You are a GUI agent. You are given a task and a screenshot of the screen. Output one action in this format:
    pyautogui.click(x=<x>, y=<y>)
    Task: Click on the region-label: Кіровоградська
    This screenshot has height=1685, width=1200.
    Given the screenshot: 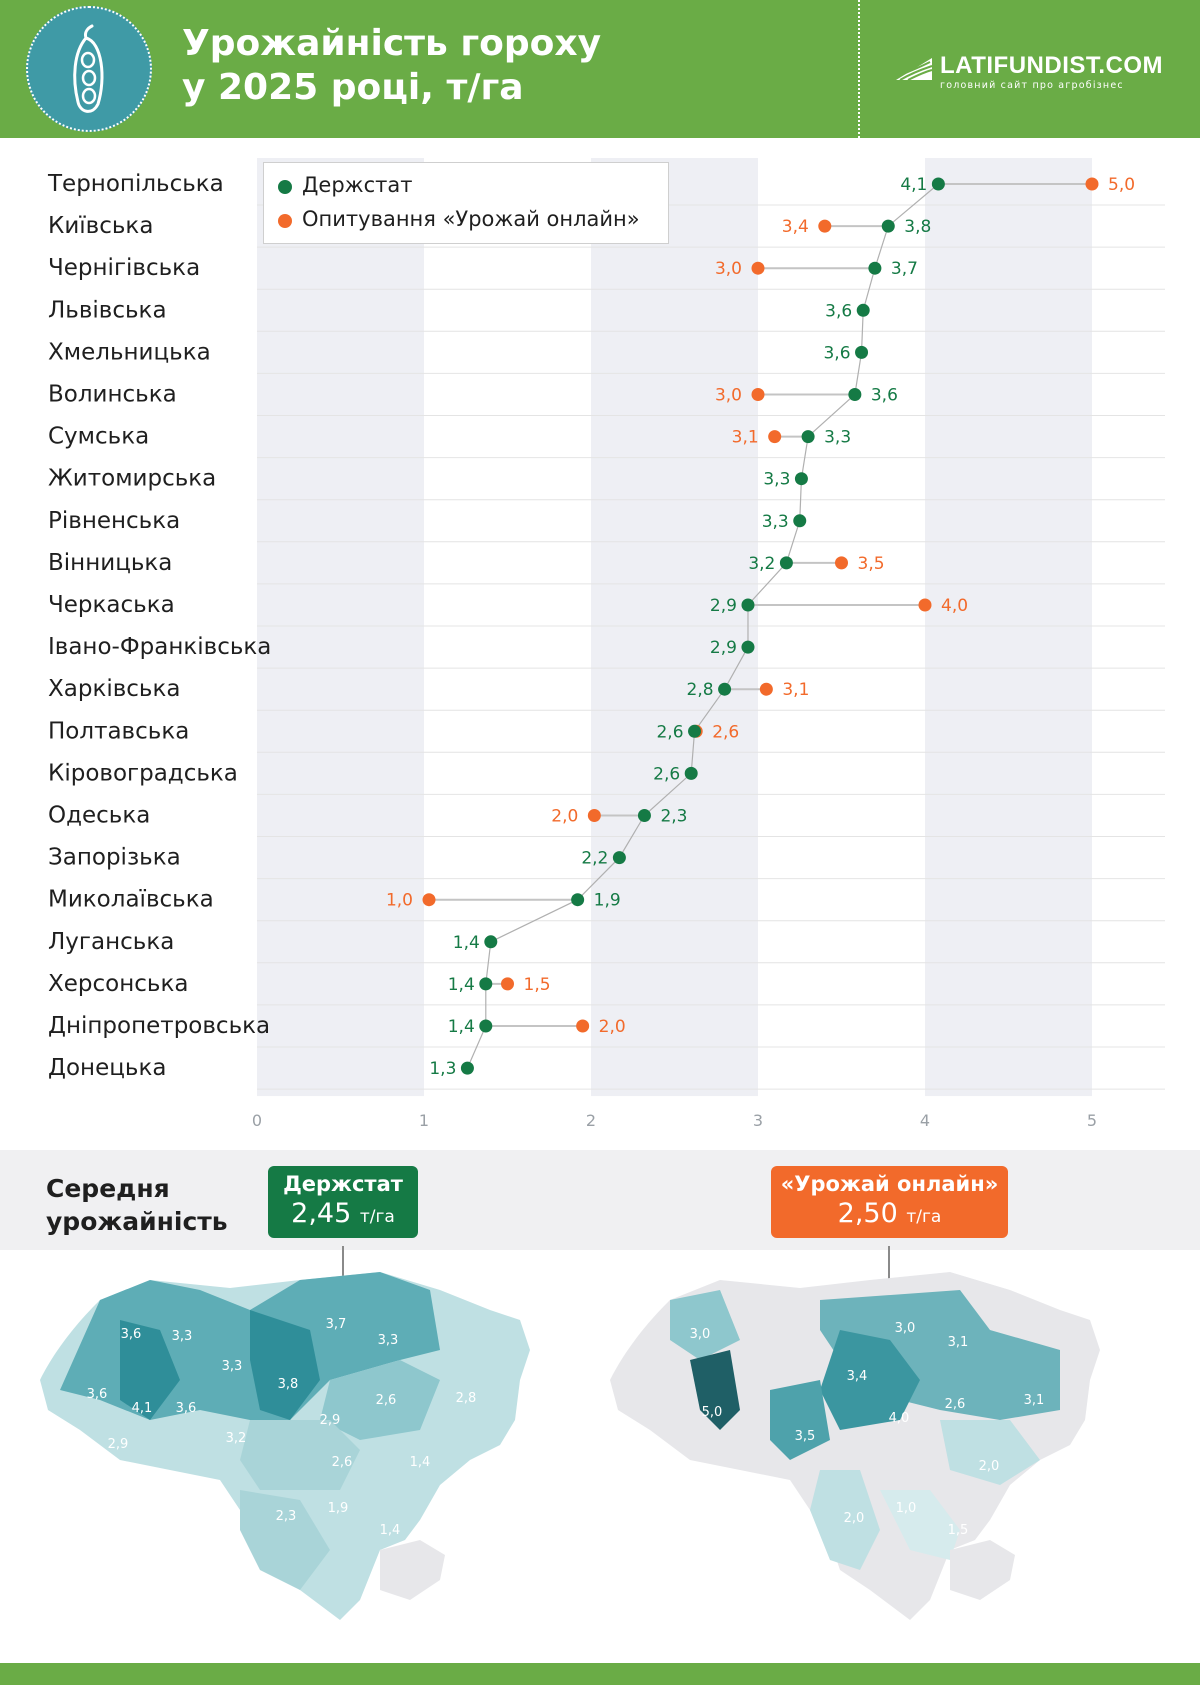 What is the action you would take?
    pyautogui.click(x=143, y=773)
    